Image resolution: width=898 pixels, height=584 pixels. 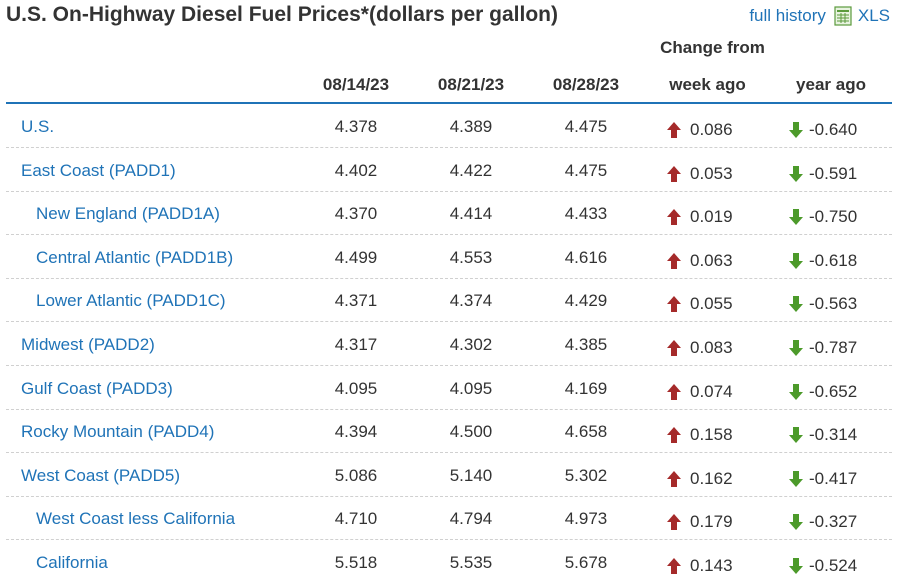 What do you see at coordinates (700, 392) in the screenshot?
I see `week-change-cell: 0.074` at bounding box center [700, 392].